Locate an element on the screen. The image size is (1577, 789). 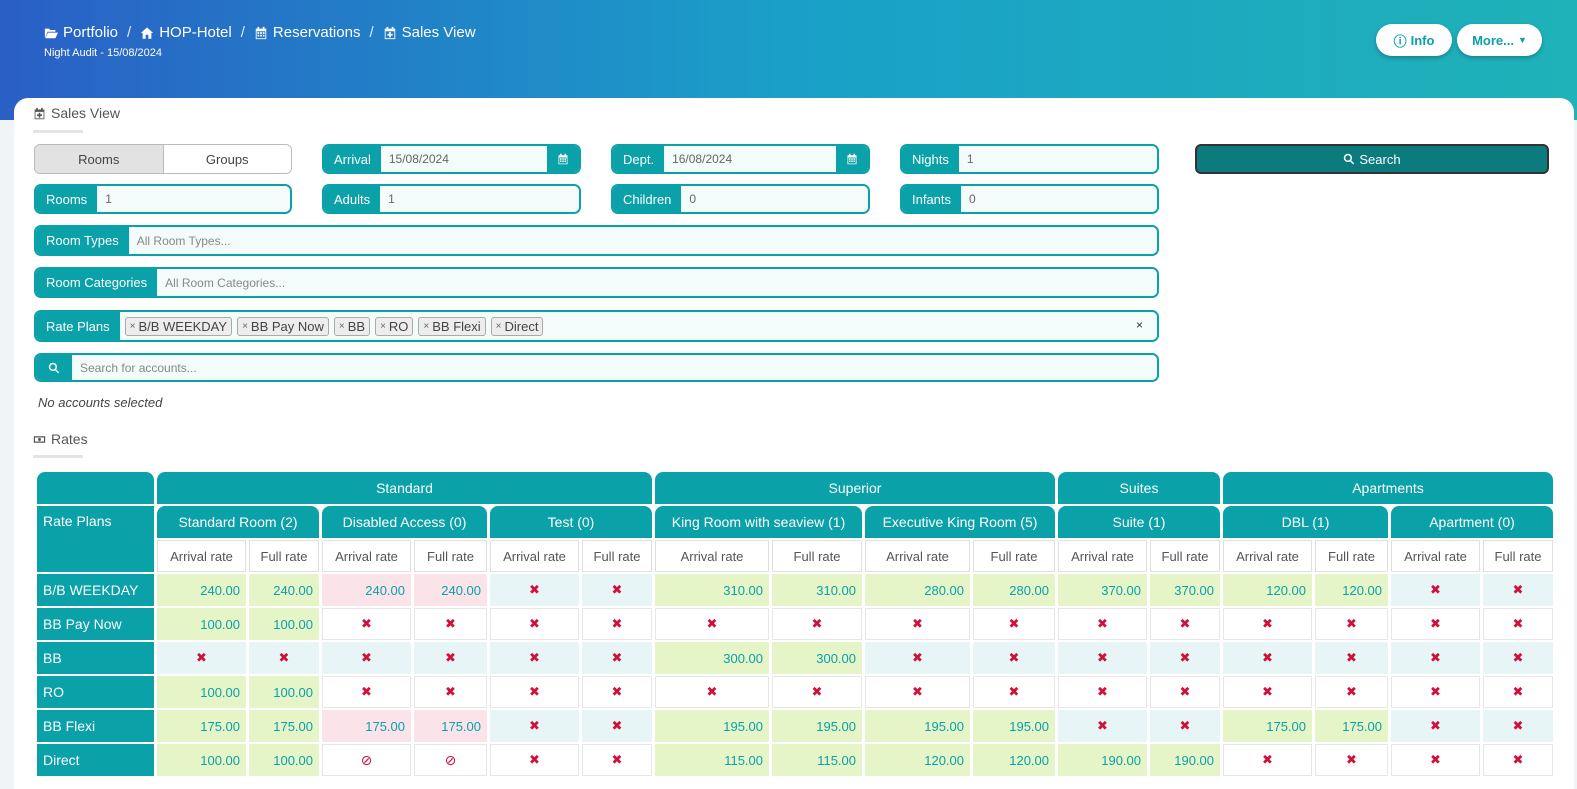
rate-plan-chip: × BB is located at coordinates (352, 326).